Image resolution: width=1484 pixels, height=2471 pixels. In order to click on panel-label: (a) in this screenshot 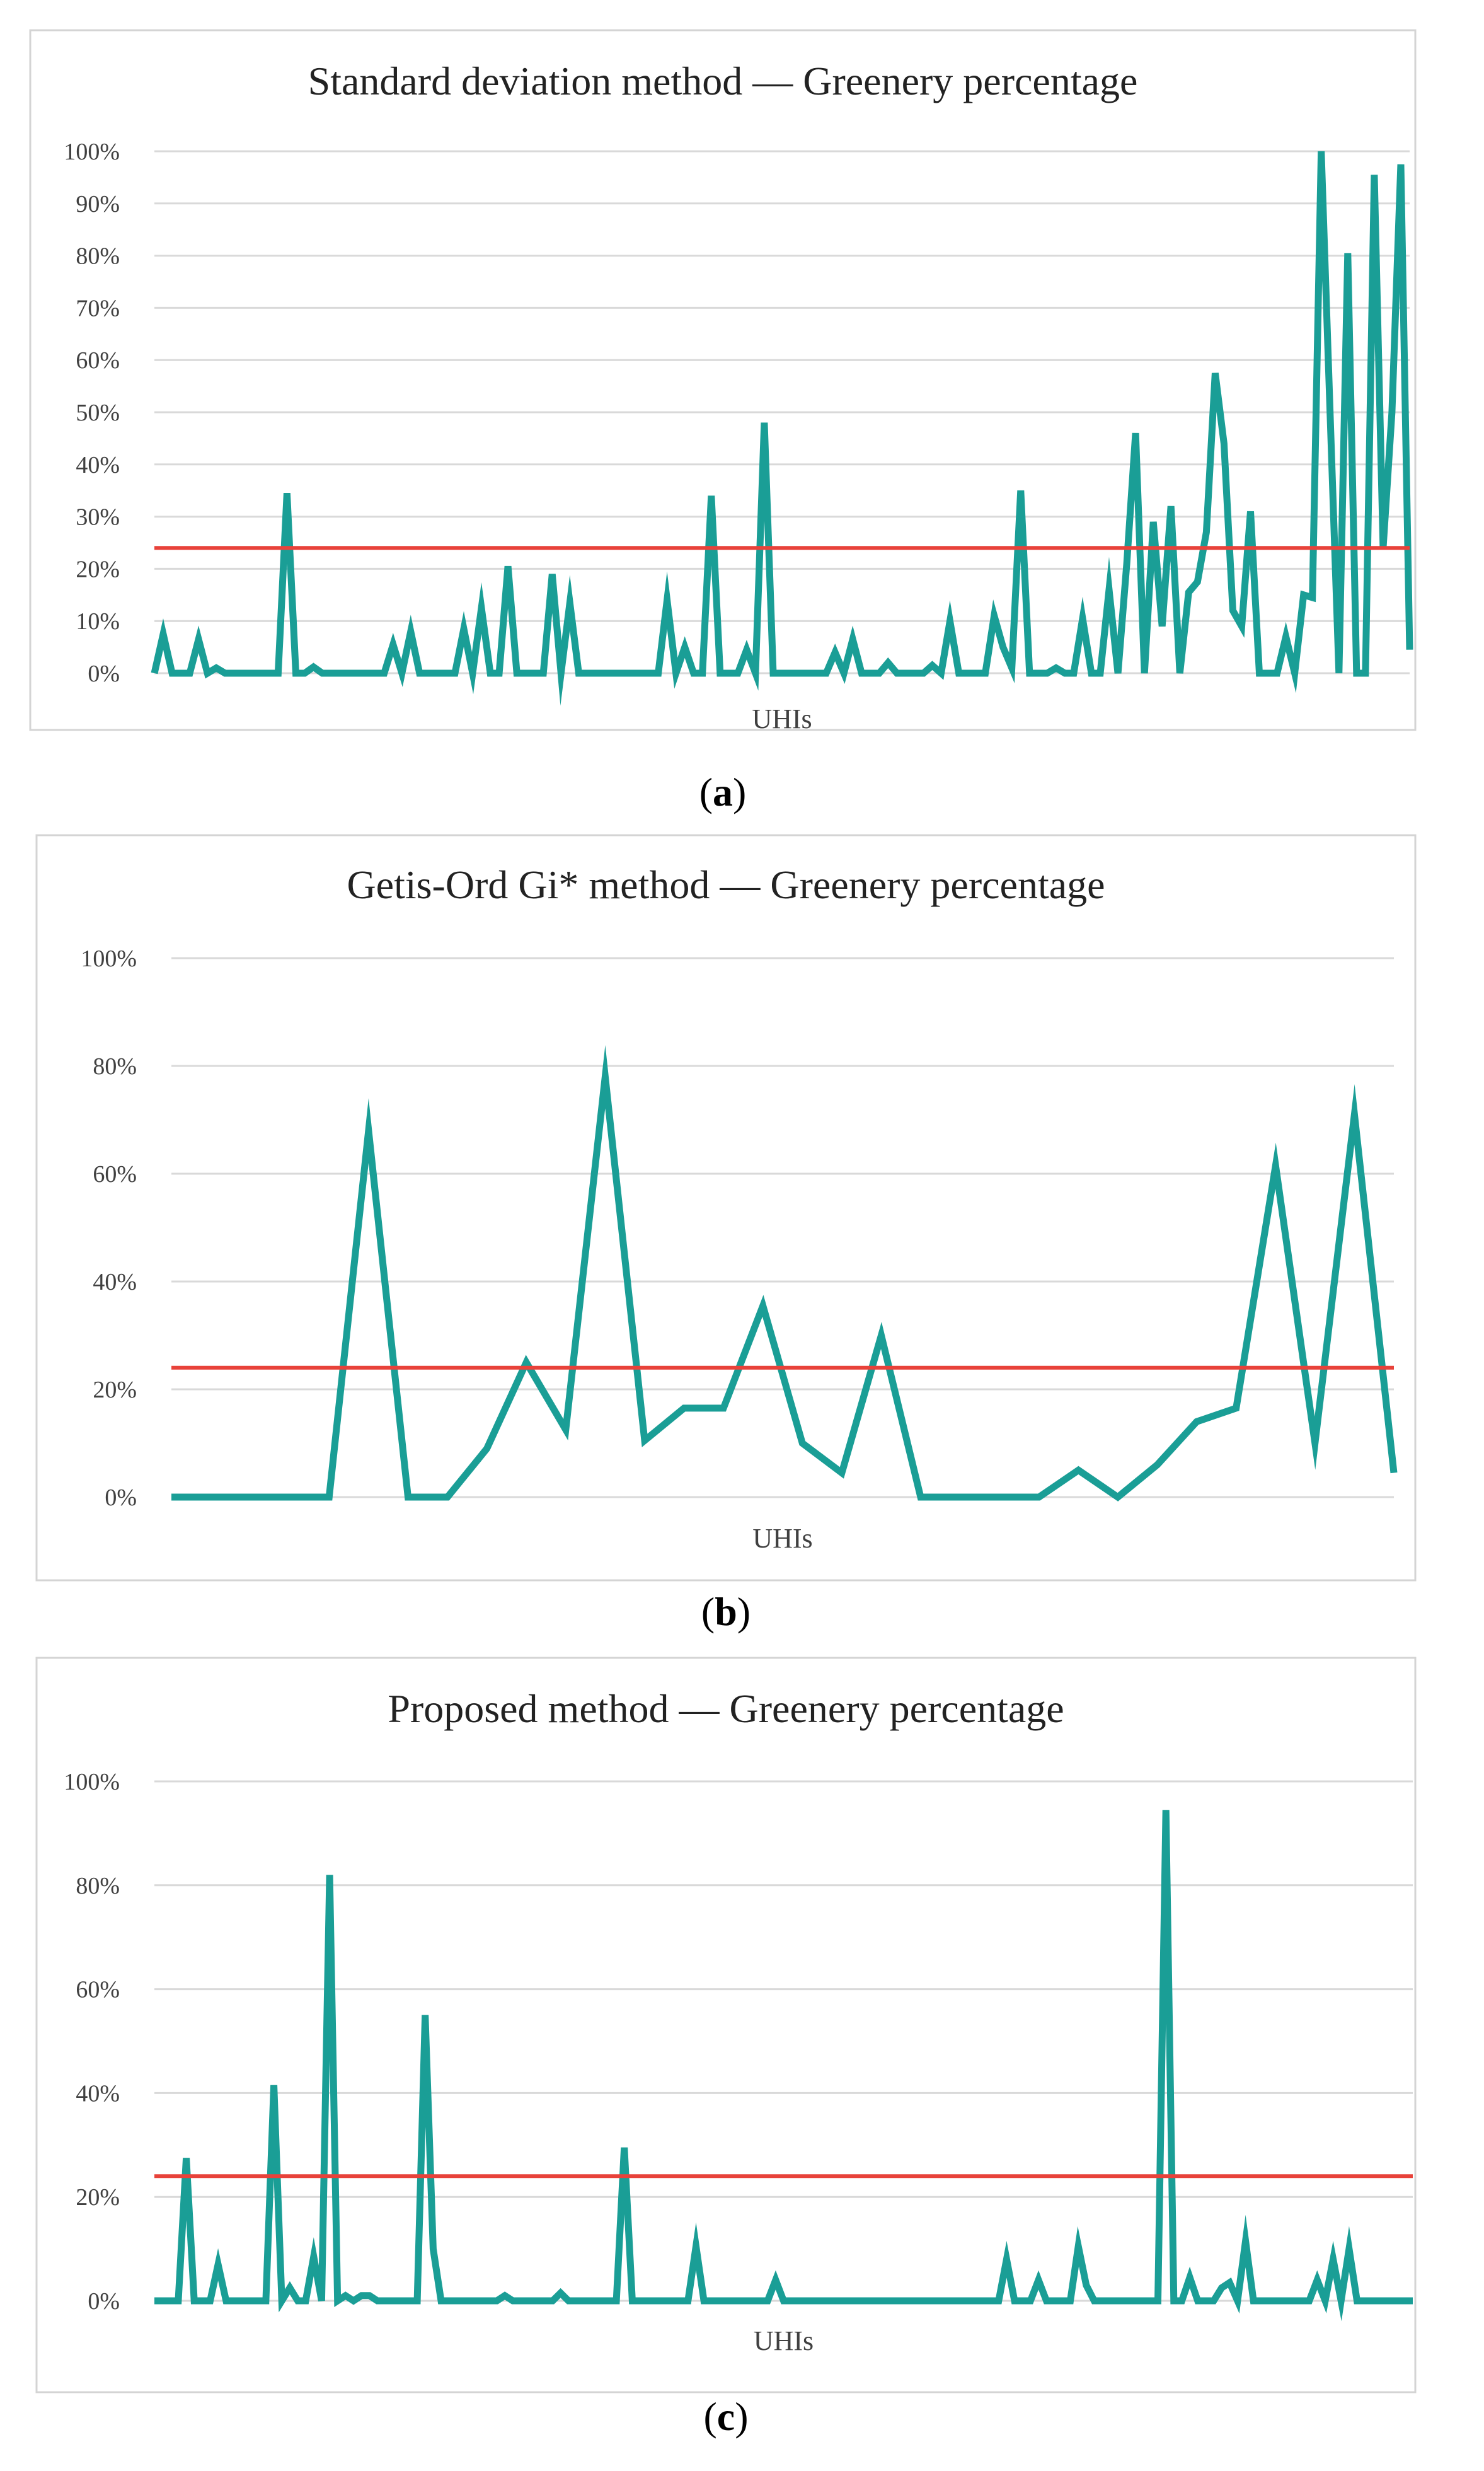, I will do `click(723, 792)`.